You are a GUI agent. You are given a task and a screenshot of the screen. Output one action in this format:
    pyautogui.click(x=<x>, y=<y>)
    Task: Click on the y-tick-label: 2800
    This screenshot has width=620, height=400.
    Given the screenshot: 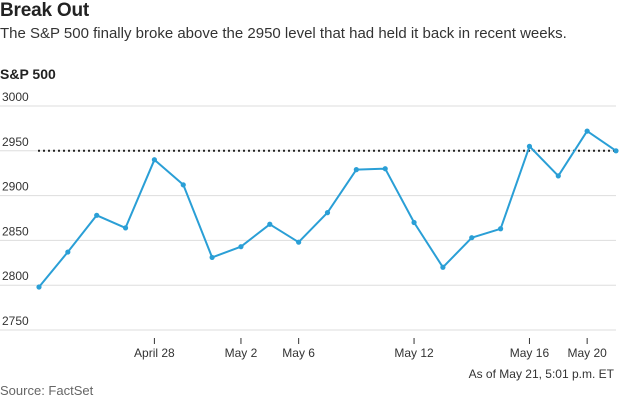 What is the action you would take?
    pyautogui.click(x=15, y=276)
    